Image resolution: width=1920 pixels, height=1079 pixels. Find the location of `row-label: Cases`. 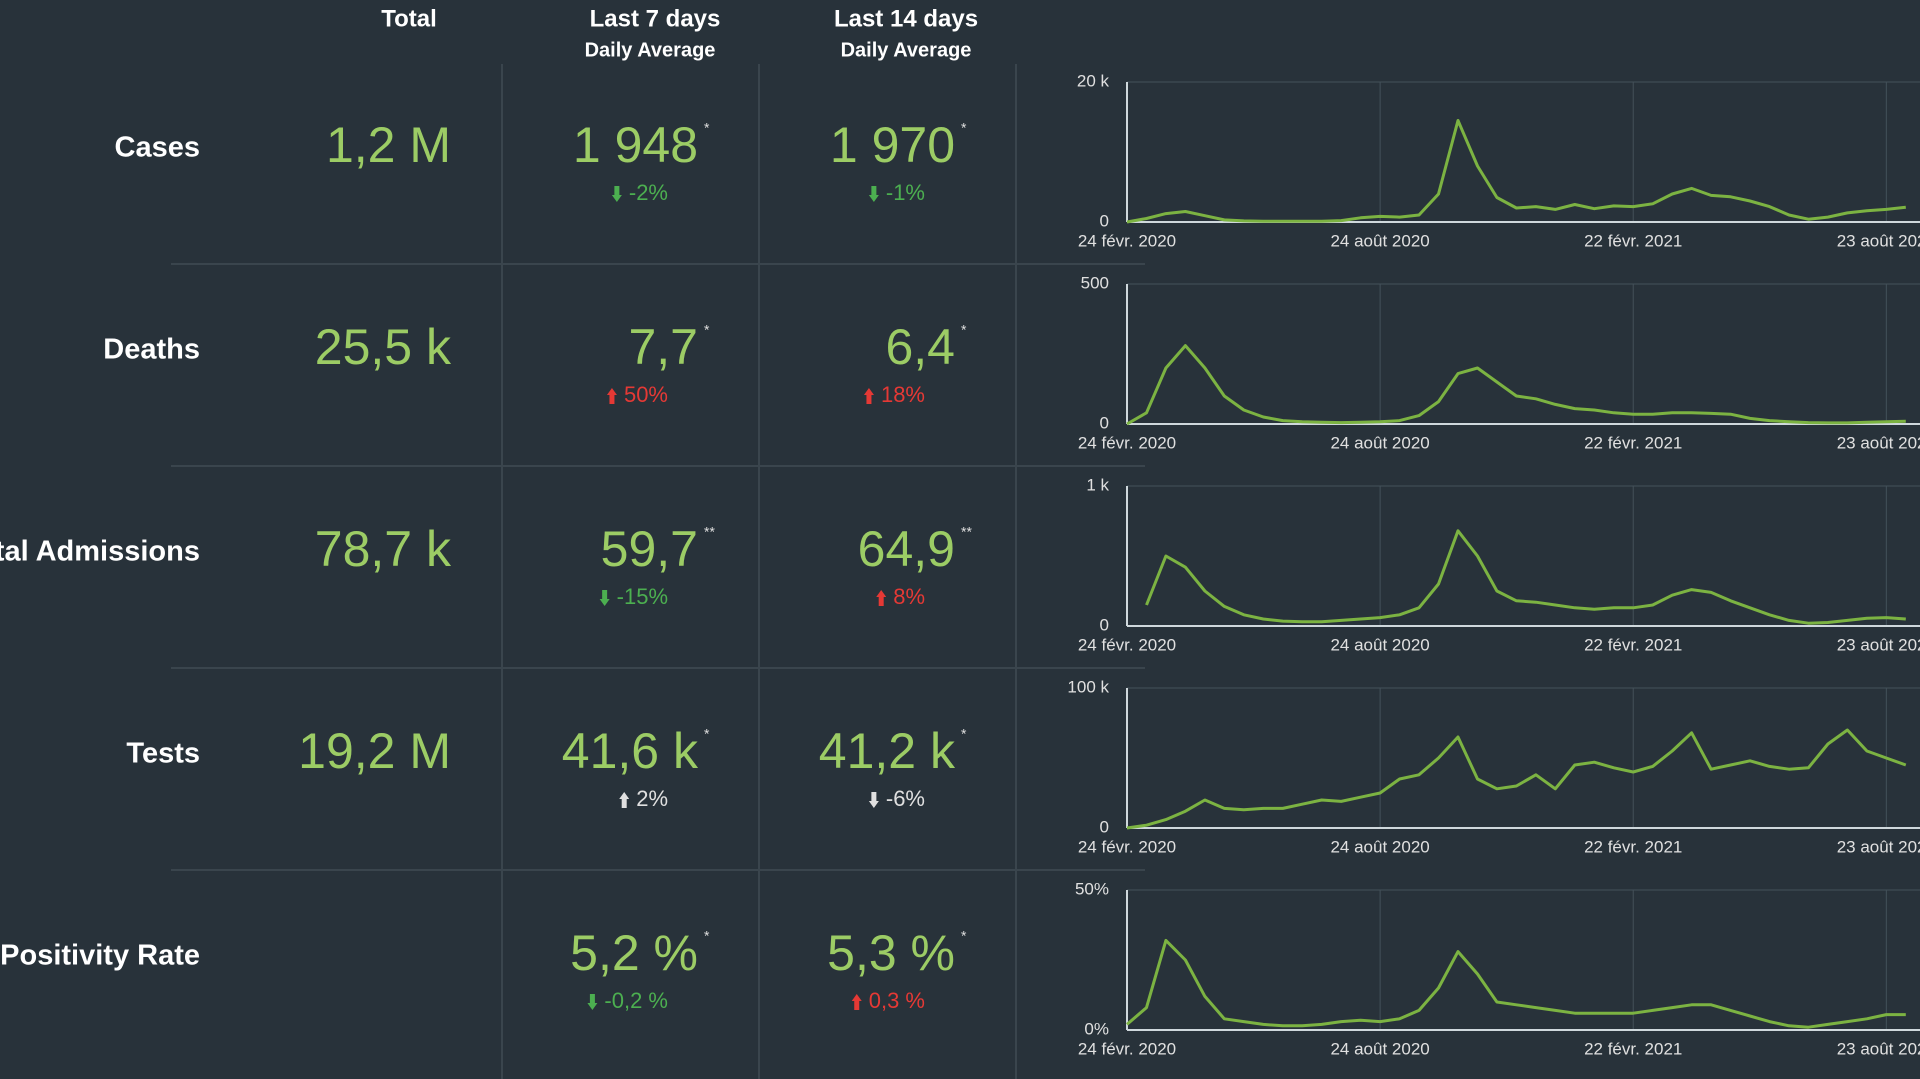

row-label: Cases is located at coordinates (157, 148).